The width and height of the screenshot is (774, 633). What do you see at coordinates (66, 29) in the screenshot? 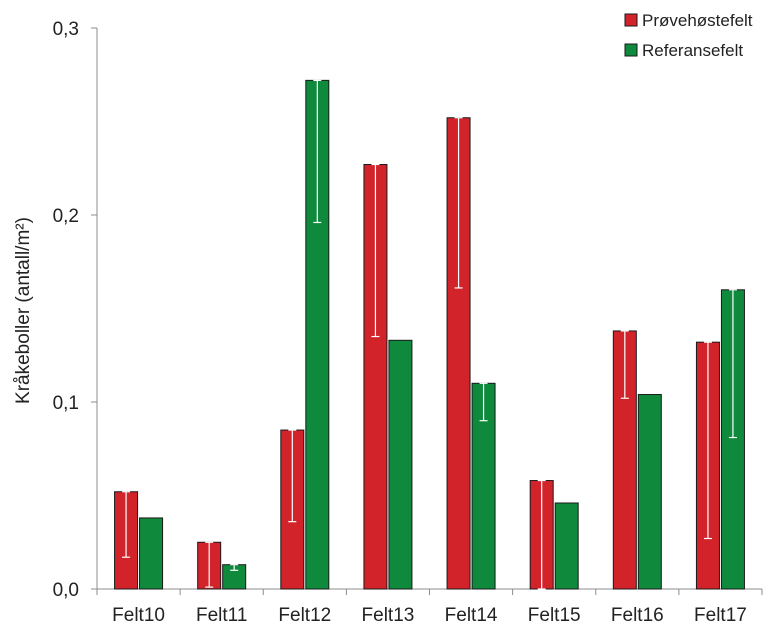
I see `y-tick-label: 0,3` at bounding box center [66, 29].